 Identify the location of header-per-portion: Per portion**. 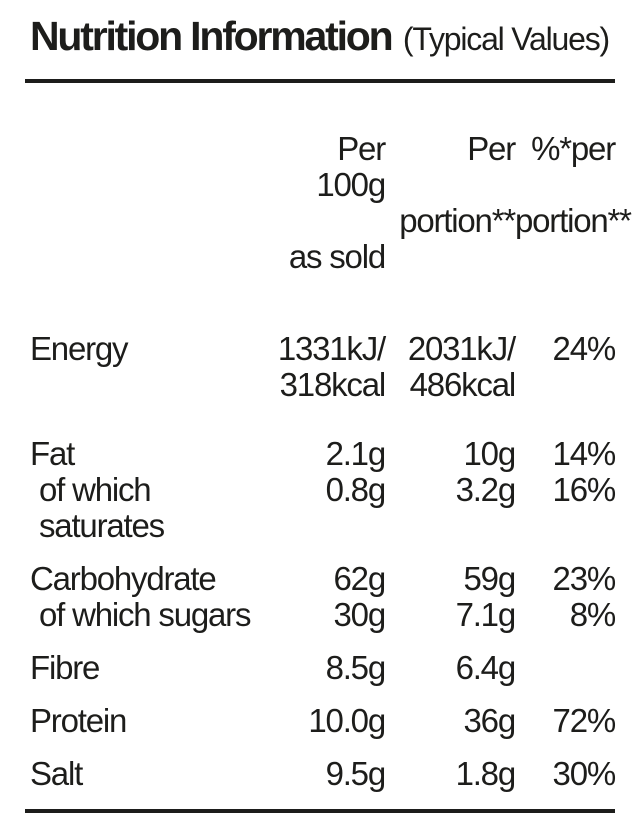
(450, 185).